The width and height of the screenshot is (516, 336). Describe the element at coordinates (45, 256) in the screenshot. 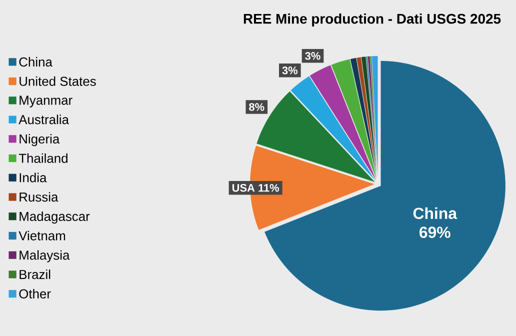

I see `legend-label: Malaysia` at that location.